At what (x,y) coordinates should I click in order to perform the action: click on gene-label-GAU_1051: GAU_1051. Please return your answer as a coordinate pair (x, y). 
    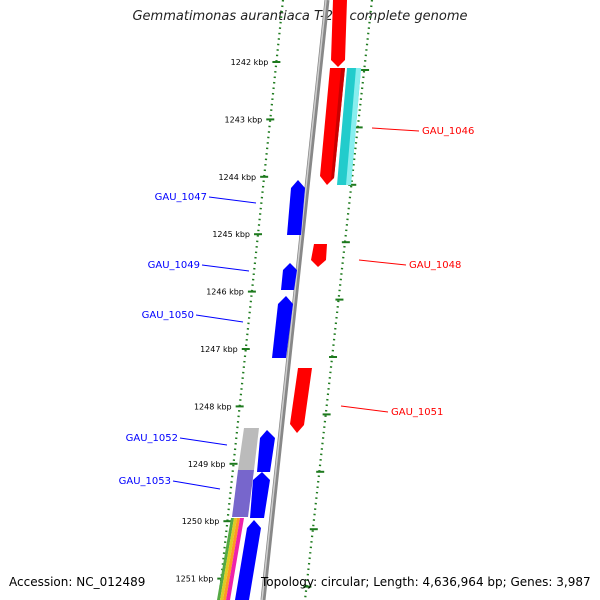
    Looking at the image, I should click on (417, 412).